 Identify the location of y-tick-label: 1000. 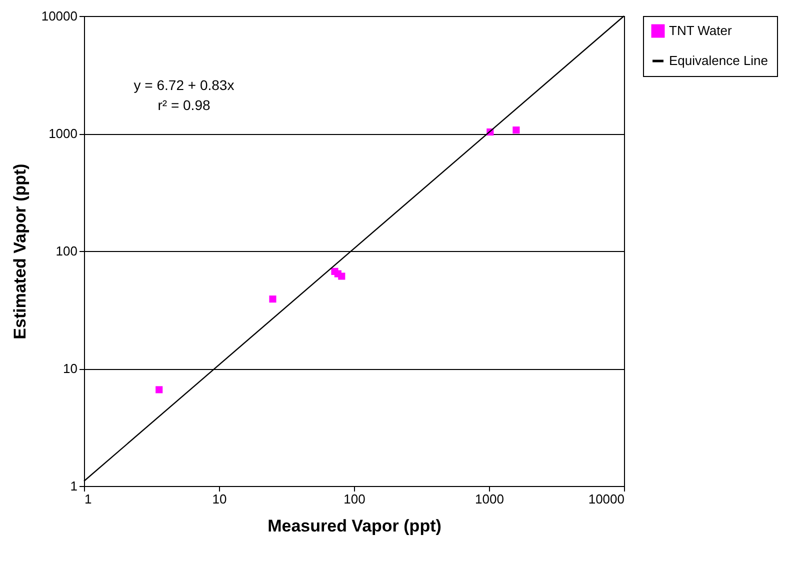
(63, 133).